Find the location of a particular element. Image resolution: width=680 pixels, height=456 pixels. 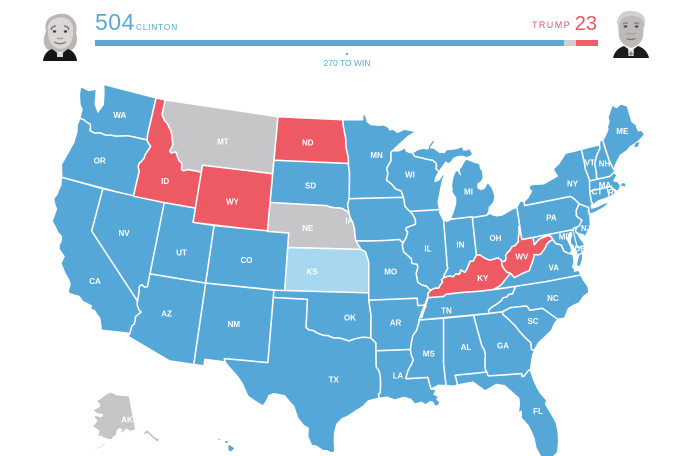

svg-text: MO is located at coordinates (390, 272).